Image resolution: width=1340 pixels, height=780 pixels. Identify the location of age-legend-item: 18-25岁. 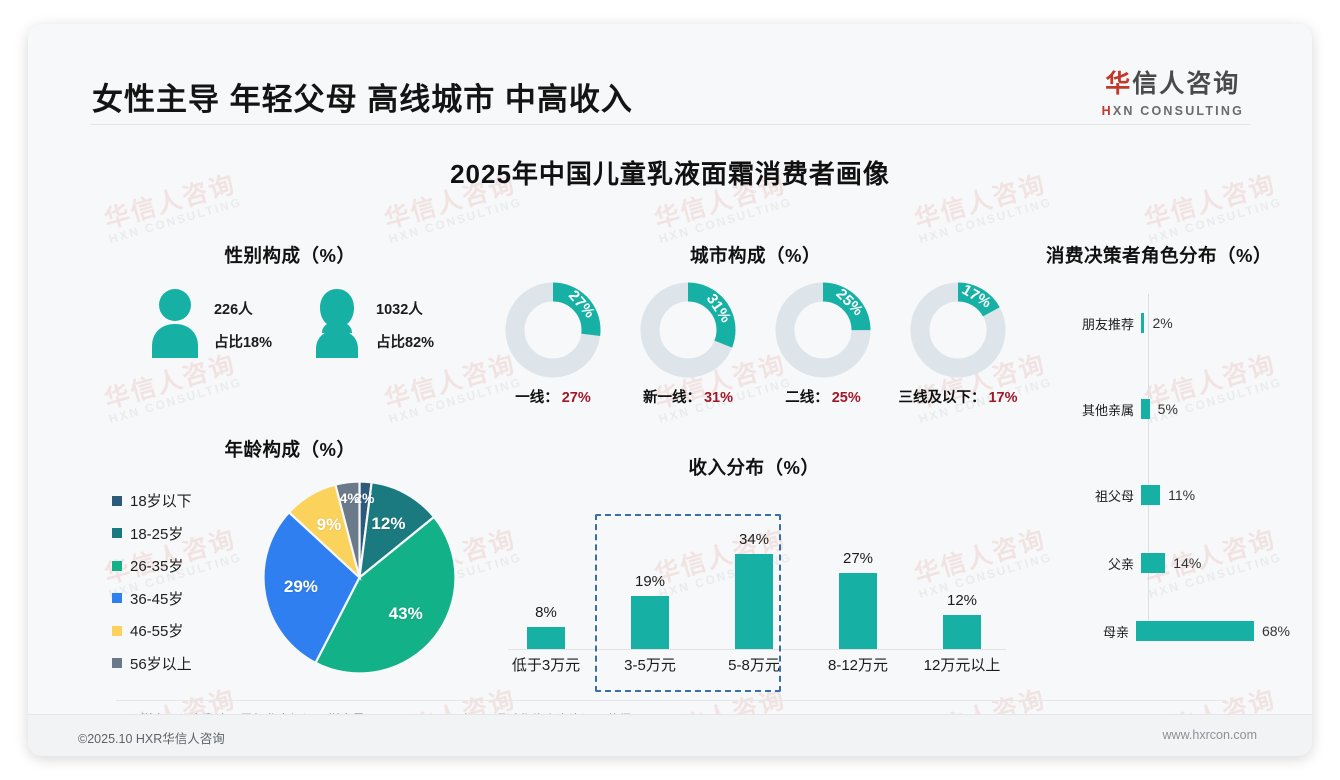
(152, 533).